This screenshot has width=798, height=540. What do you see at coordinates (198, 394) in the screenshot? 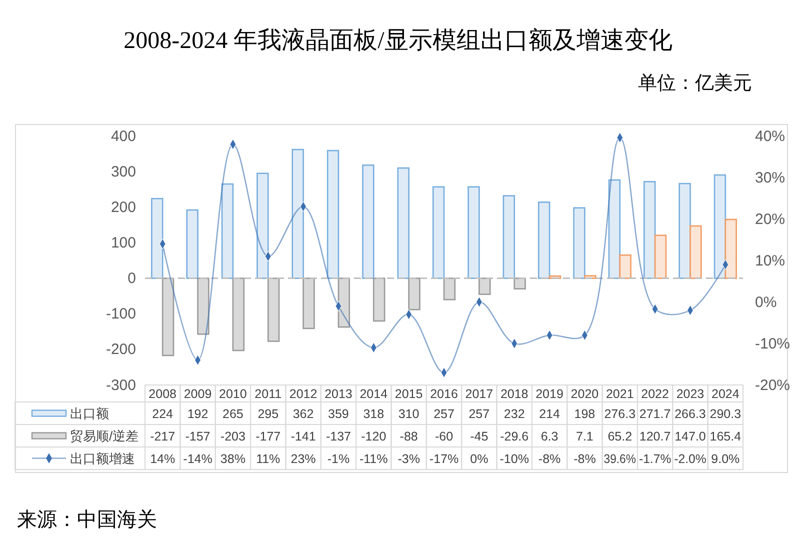
I see `x-tick-label: 2009` at bounding box center [198, 394].